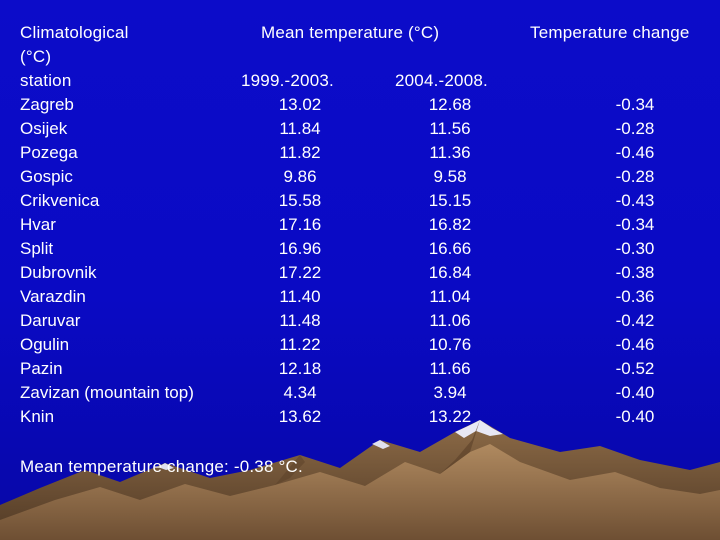 This screenshot has height=540, width=720. Describe the element at coordinates (47, 104) in the screenshot. I see `station-name: Zagreb` at that location.